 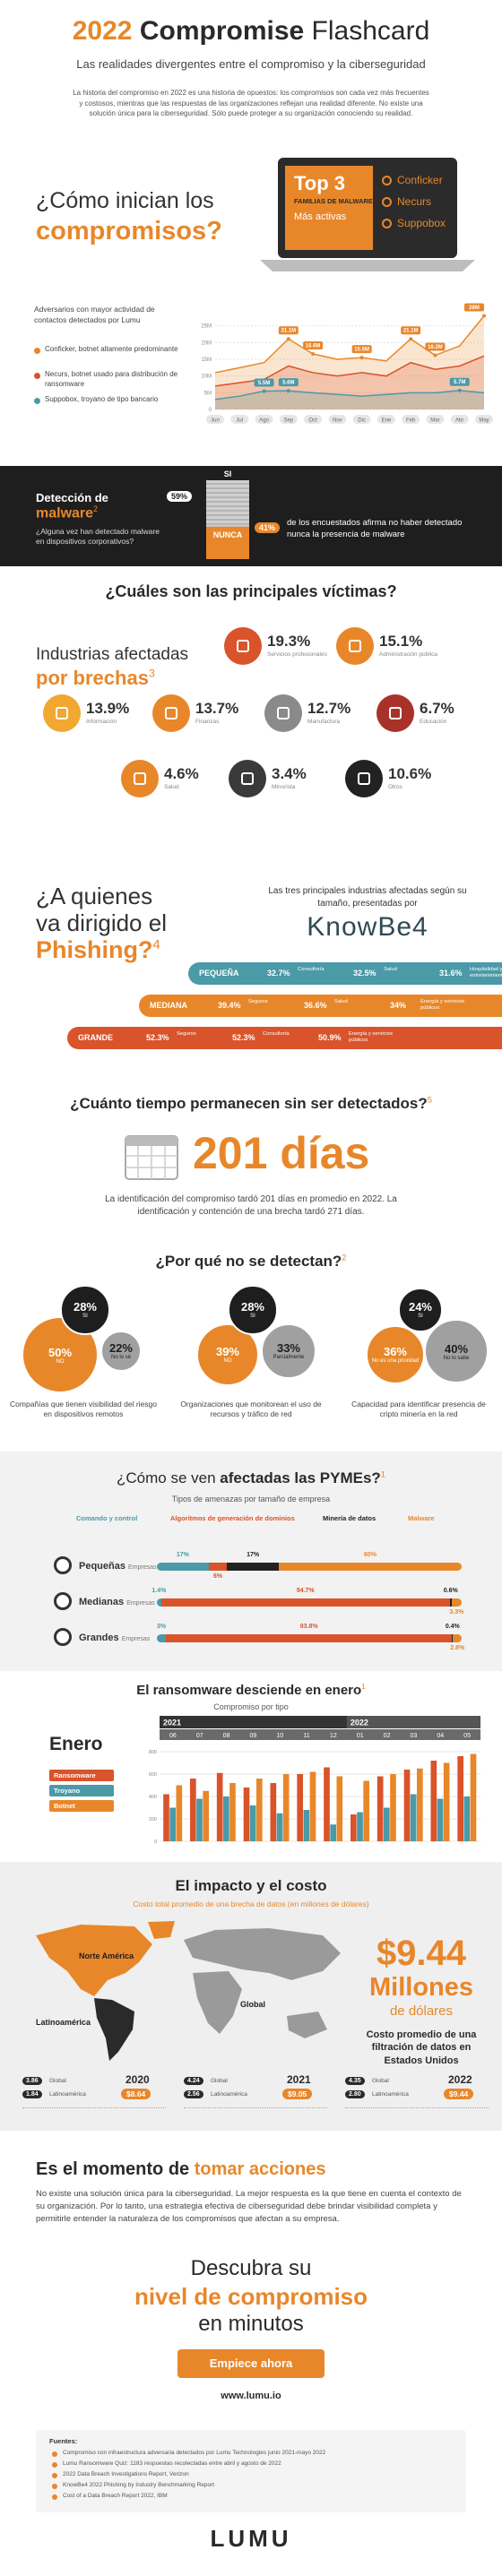 I want to click on industry-rate: 32.5%, so click(x=364, y=974).